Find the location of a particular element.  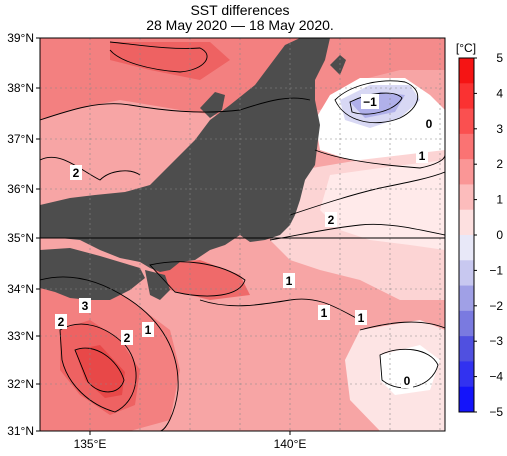

colorbar-tick-label: −2 is located at coordinates (496, 306).